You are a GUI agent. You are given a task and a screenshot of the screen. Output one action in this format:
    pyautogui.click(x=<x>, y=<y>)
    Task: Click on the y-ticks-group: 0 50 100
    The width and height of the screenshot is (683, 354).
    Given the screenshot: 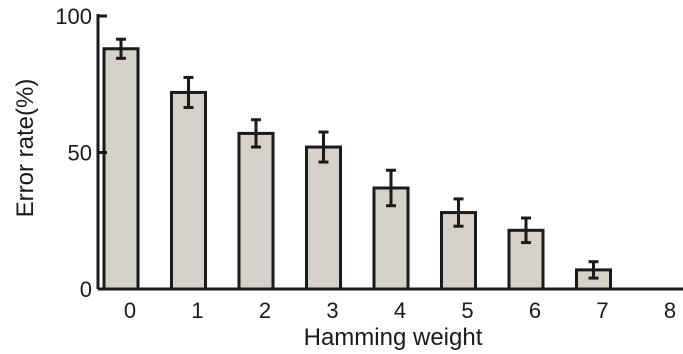 What is the action you would take?
    pyautogui.click(x=81, y=153)
    